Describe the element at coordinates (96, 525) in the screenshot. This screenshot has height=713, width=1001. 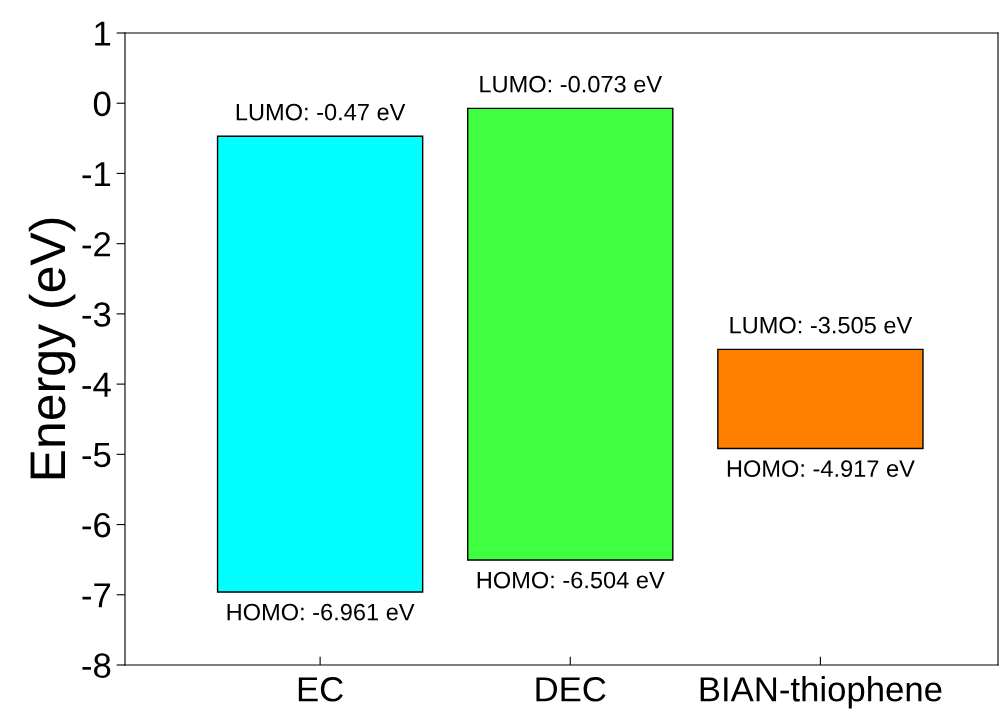
I see `y-tick-label: -6` at that location.